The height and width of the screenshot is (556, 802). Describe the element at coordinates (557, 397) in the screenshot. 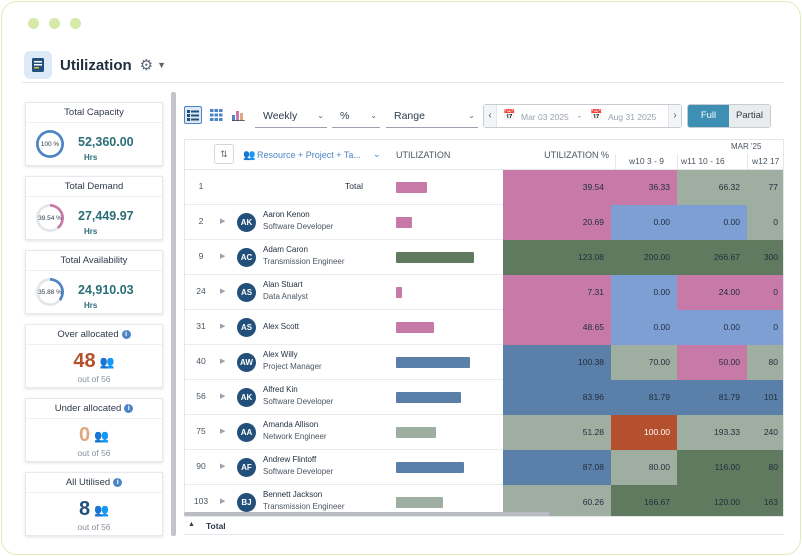

I see `utilization-pct-cell: 83.96` at that location.